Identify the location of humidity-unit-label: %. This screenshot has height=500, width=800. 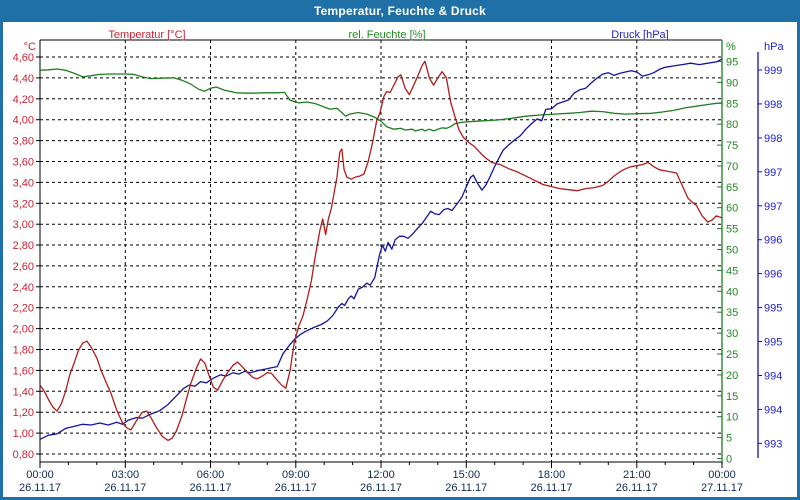
(731, 47).